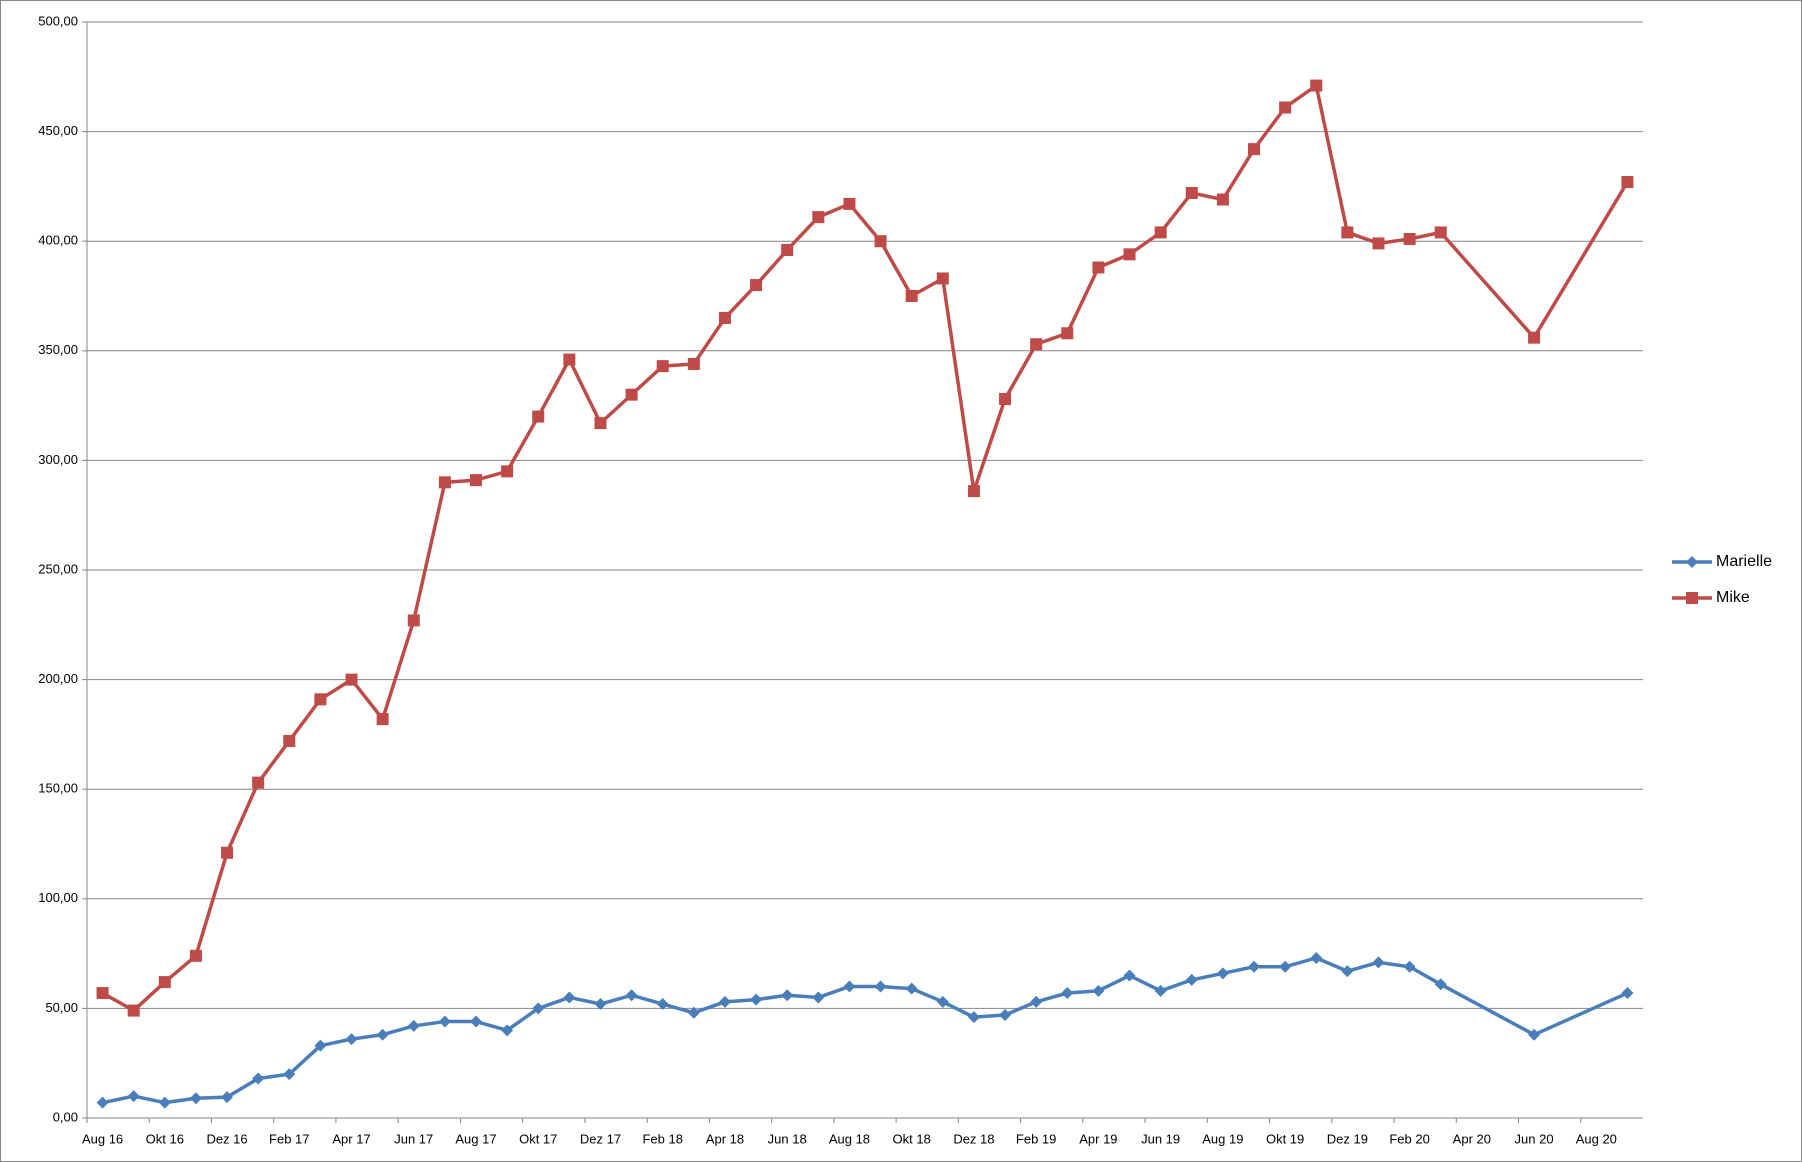 This screenshot has width=1802, height=1162. What do you see at coordinates (1098, 1138) in the screenshot?
I see `x-tick-label: Apr 19` at bounding box center [1098, 1138].